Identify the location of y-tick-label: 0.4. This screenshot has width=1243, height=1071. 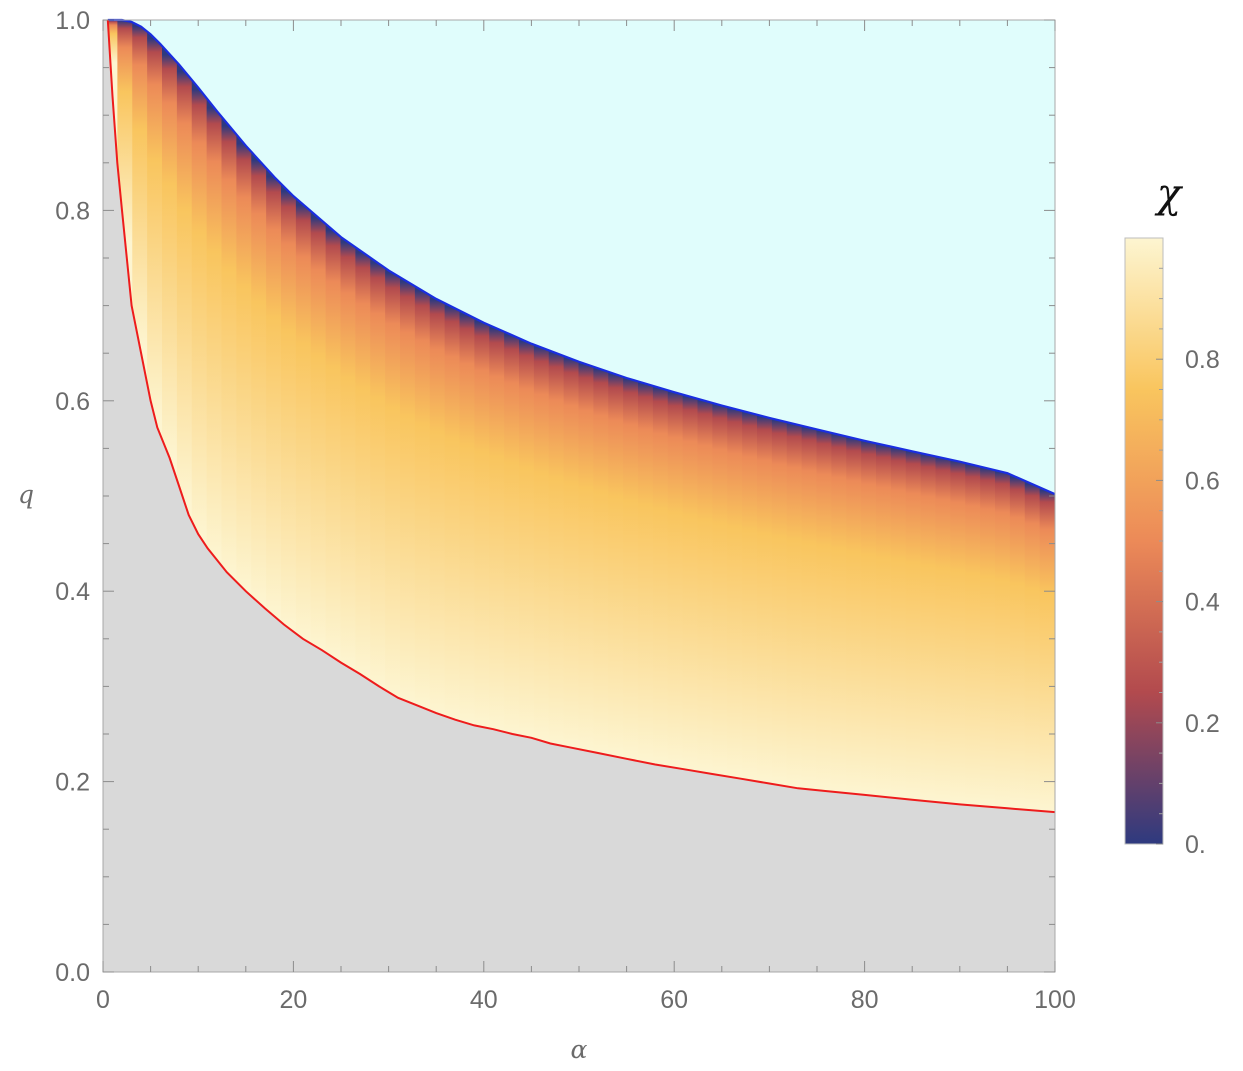
(72, 592).